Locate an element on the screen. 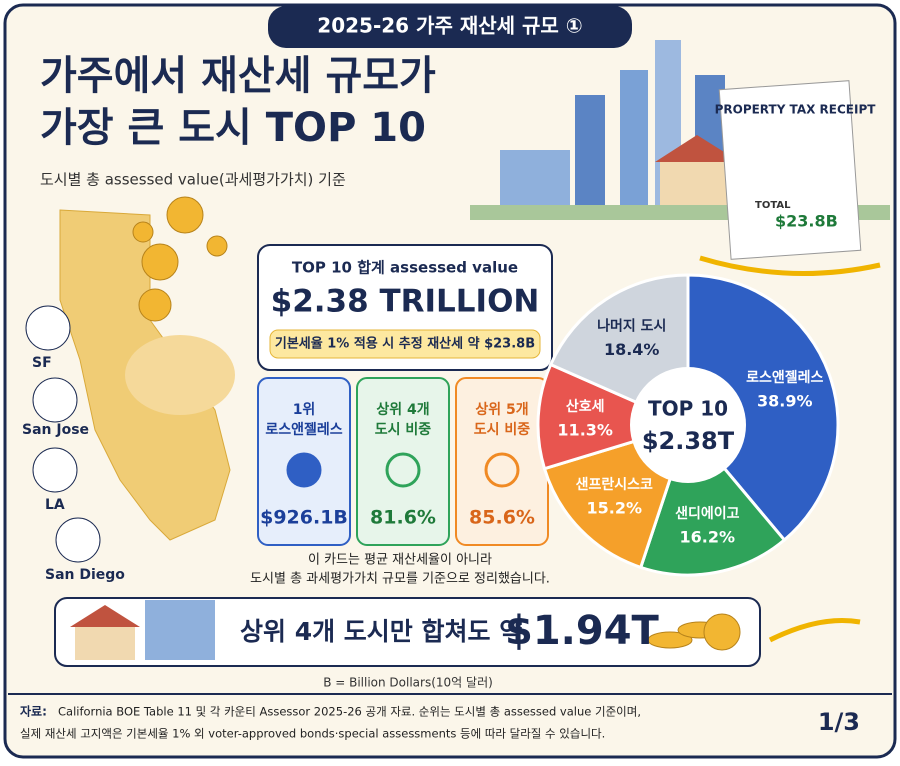 The width and height of the screenshot is (900, 766). card-title: 1위 로스앤젤레스 is located at coordinates (303, 420).